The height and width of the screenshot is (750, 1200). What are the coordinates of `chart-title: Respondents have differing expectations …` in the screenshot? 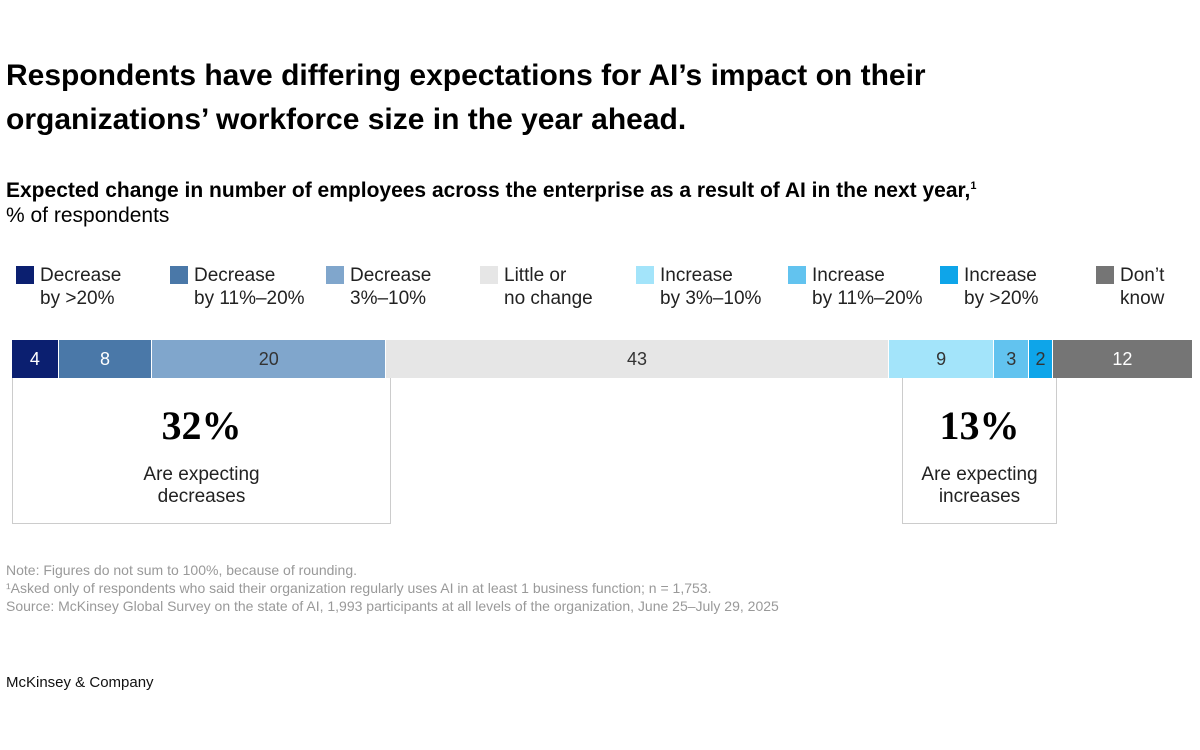 It's located at (466, 97).